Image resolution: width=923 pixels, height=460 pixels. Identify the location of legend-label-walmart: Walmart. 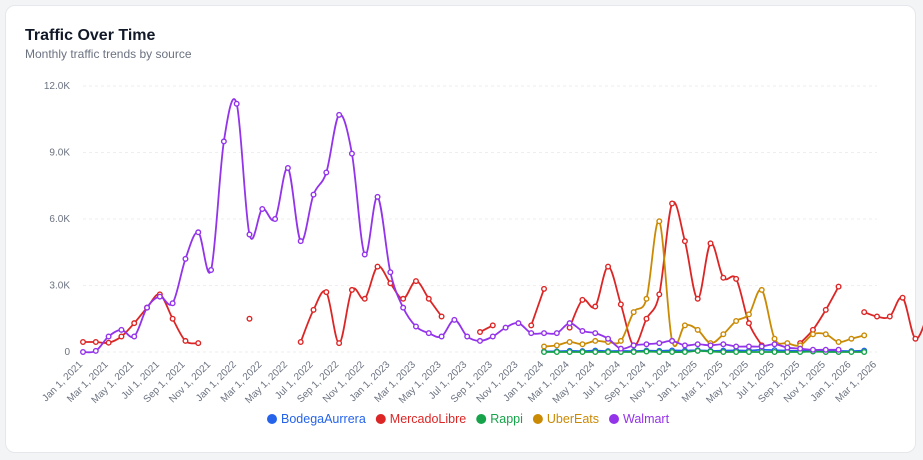
(646, 419).